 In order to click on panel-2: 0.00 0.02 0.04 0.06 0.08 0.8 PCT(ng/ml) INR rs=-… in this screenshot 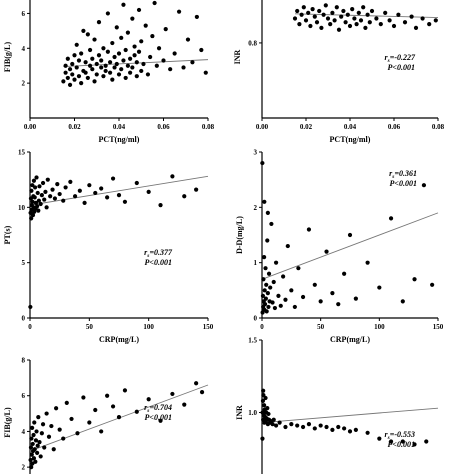, I will do `click(339, 72)`.